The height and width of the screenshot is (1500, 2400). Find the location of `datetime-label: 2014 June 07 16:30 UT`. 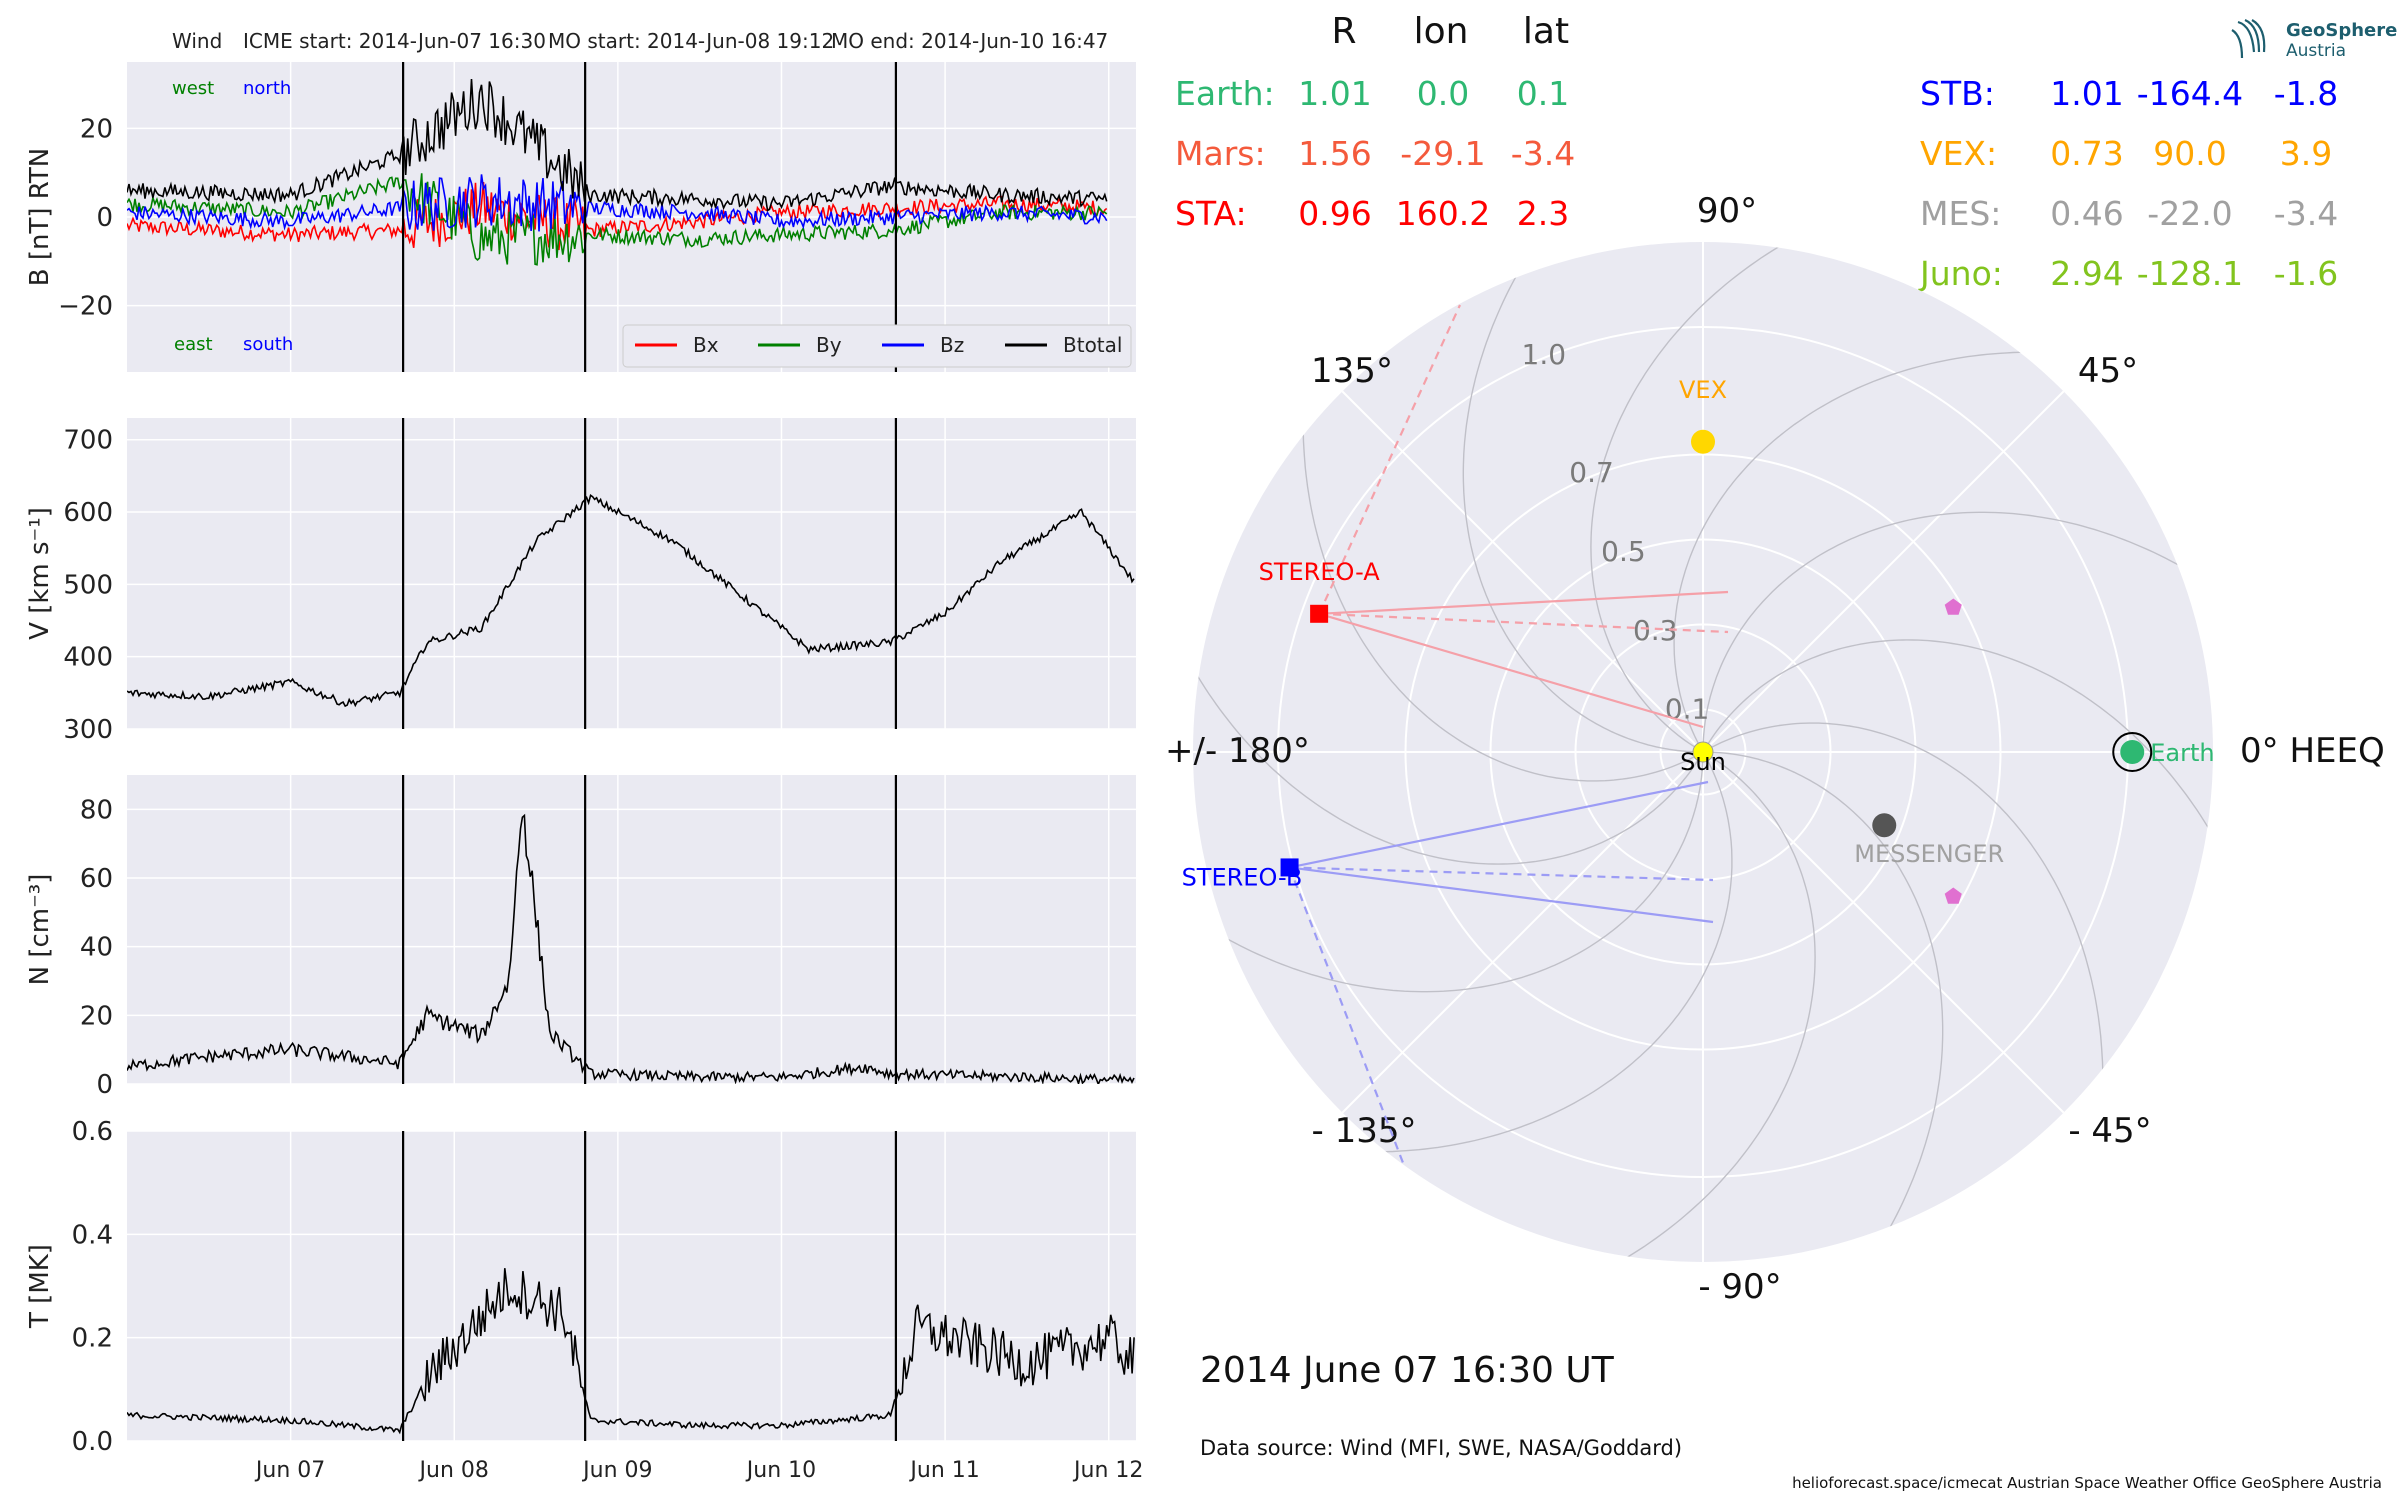

datetime-label: 2014 June 07 16:30 UT is located at coordinates (1407, 1370).